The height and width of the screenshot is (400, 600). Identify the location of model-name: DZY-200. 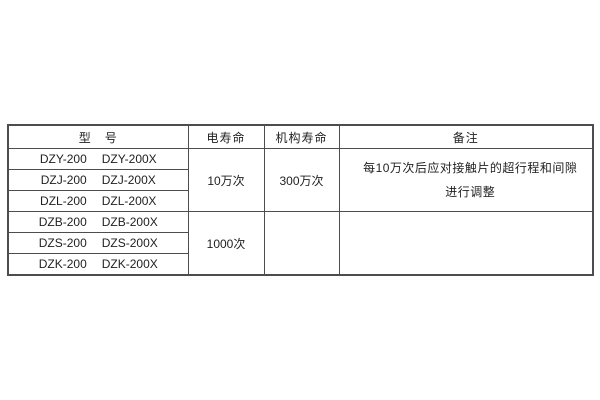
(63, 159).